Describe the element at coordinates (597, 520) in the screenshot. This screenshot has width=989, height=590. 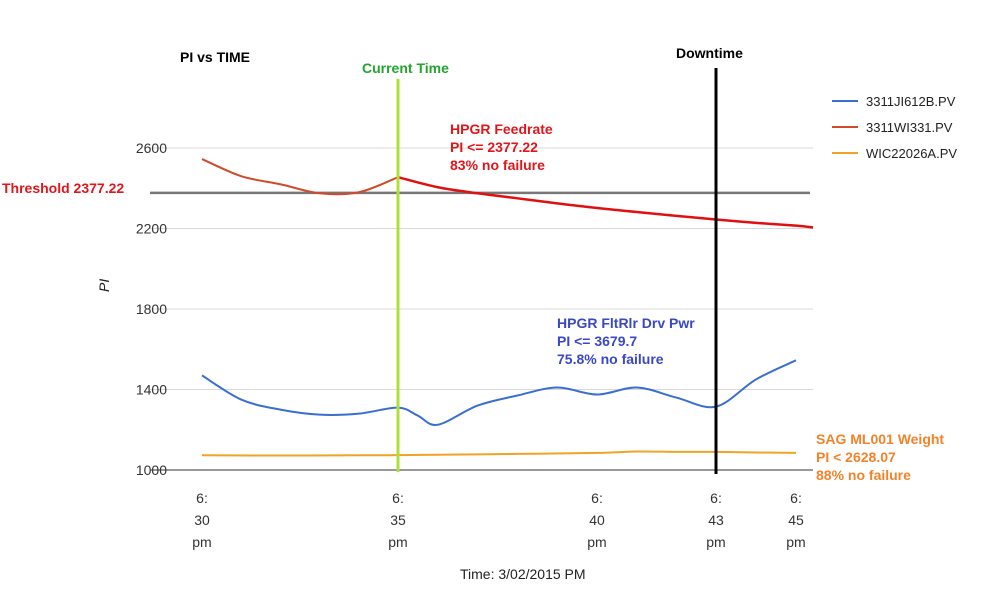
I see `x-tick-label: 40` at that location.